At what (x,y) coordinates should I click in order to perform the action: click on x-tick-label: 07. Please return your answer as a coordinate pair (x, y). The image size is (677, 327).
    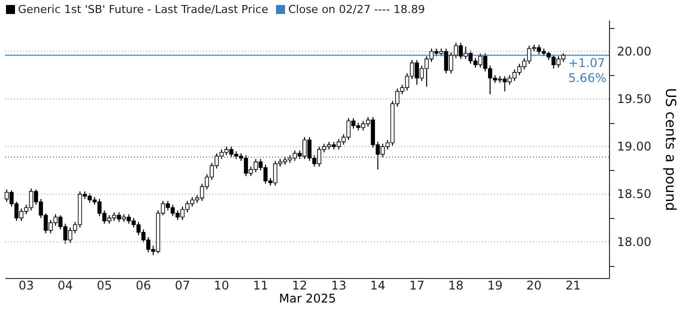
    Looking at the image, I should click on (182, 285).